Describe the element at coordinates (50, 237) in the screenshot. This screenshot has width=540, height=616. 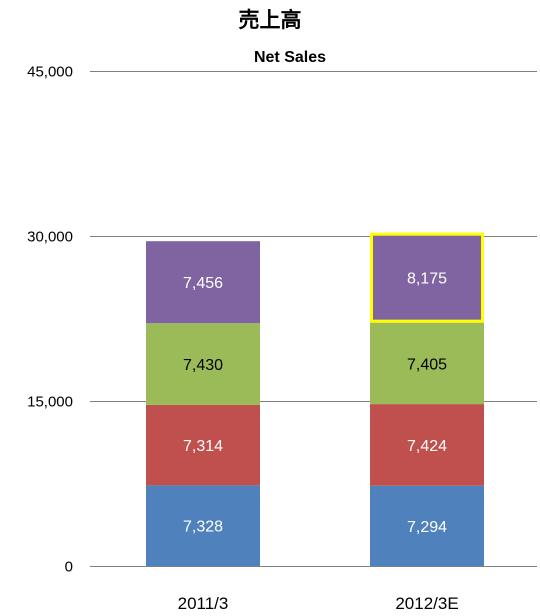
I see `y-tick-label: 30,000` at that location.